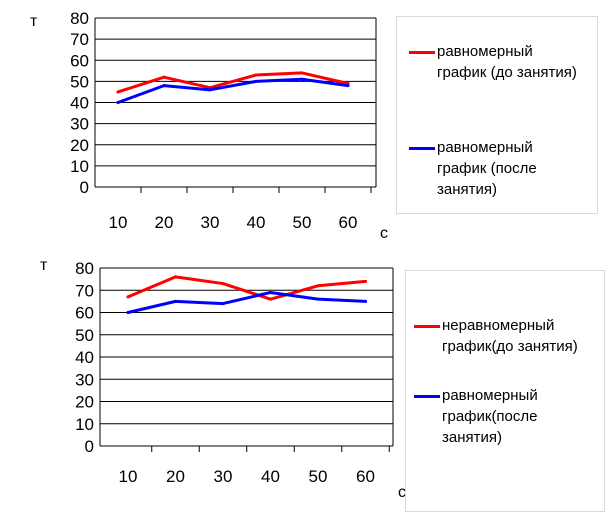 This screenshot has width=613, height=516. Describe the element at coordinates (246, 288) in the screenshot. I see `chart-2-series-1-line` at that location.